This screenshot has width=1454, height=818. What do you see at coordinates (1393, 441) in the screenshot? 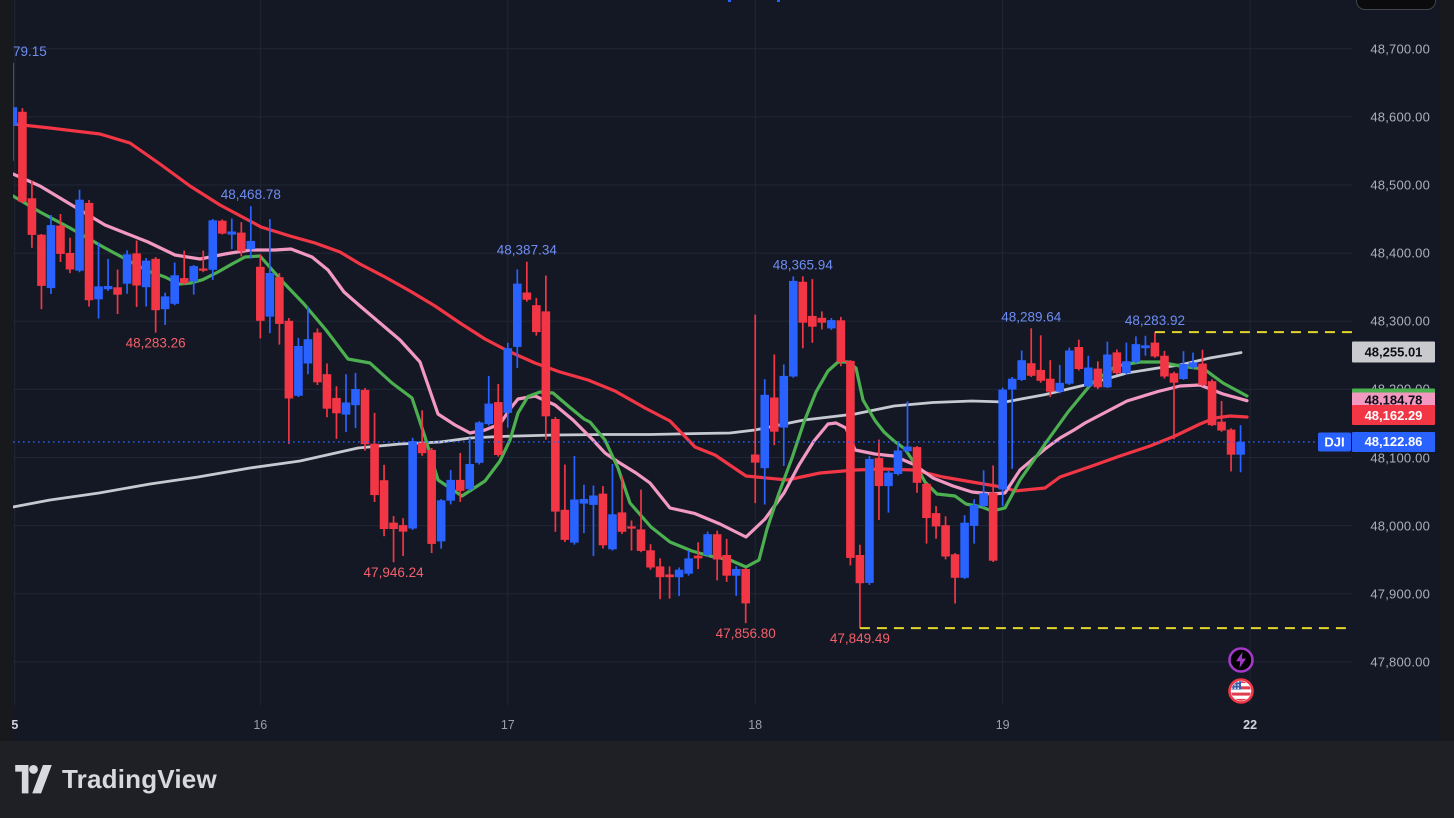
I see `last-price-tag: 48,122.86` at bounding box center [1393, 441].